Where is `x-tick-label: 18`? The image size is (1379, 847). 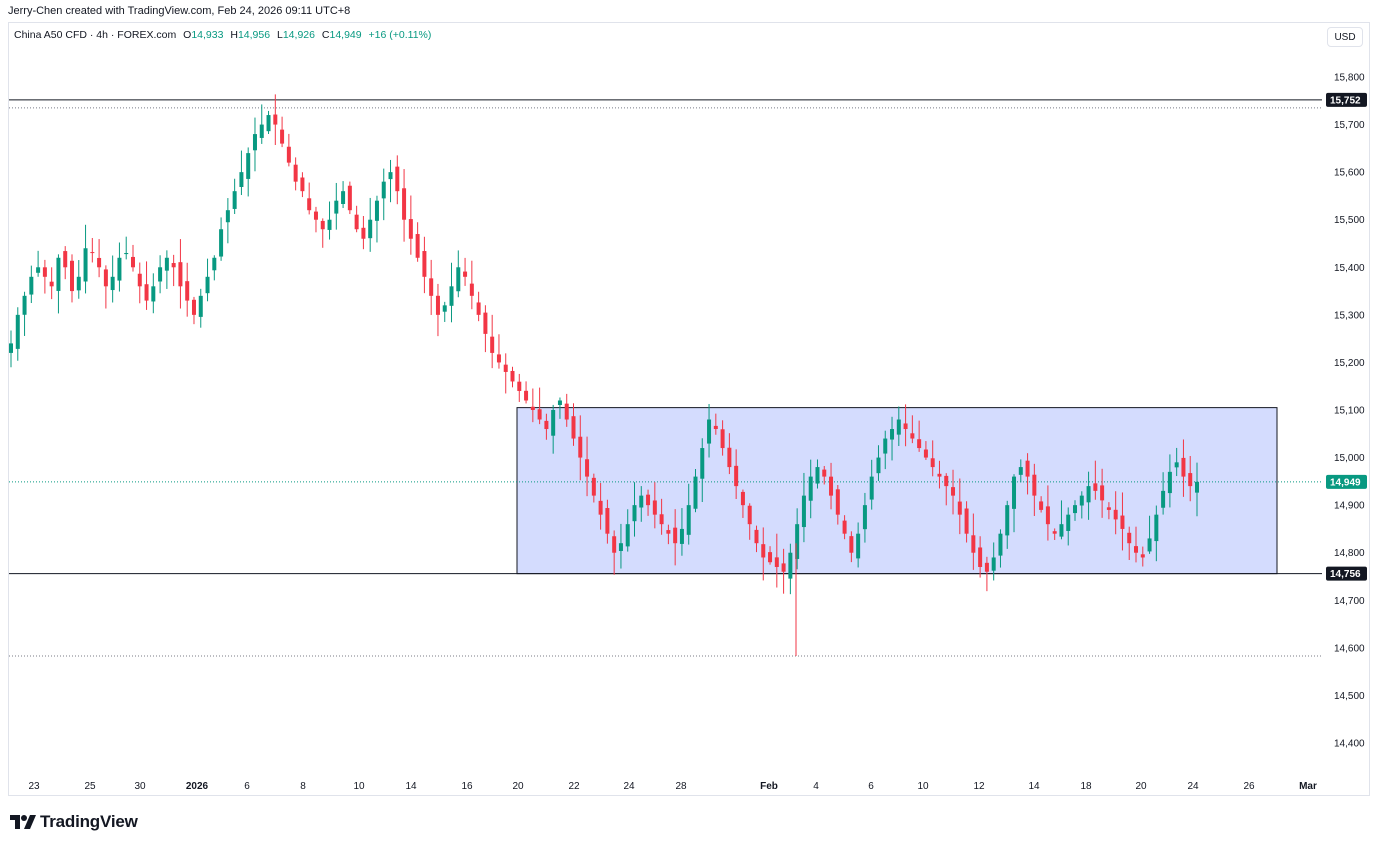 x-tick-label: 18 is located at coordinates (1086, 786).